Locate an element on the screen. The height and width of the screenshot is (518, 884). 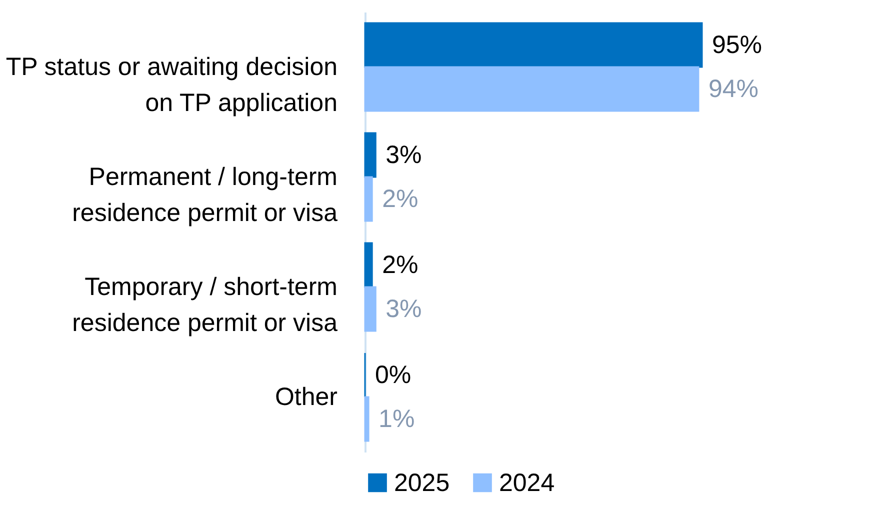
y-tick-label: TP status or awaiting decision on TP application is located at coordinates (172, 85).